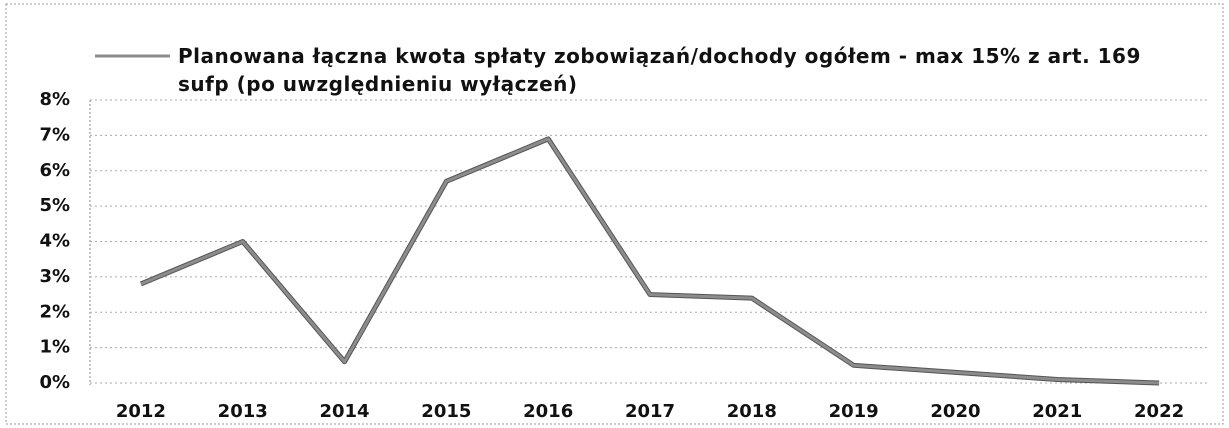 The width and height of the screenshot is (1229, 428). Describe the element at coordinates (141, 411) in the screenshot. I see `x-tick-label: 2012` at that location.